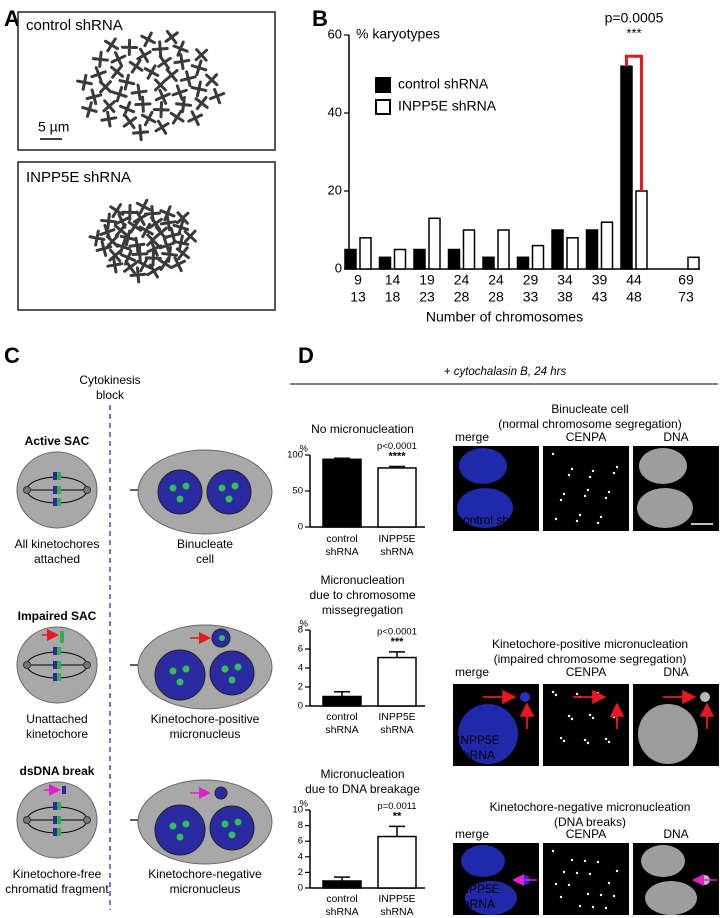  I want to click on diagram-caption: All kinetochores, so click(57, 544).